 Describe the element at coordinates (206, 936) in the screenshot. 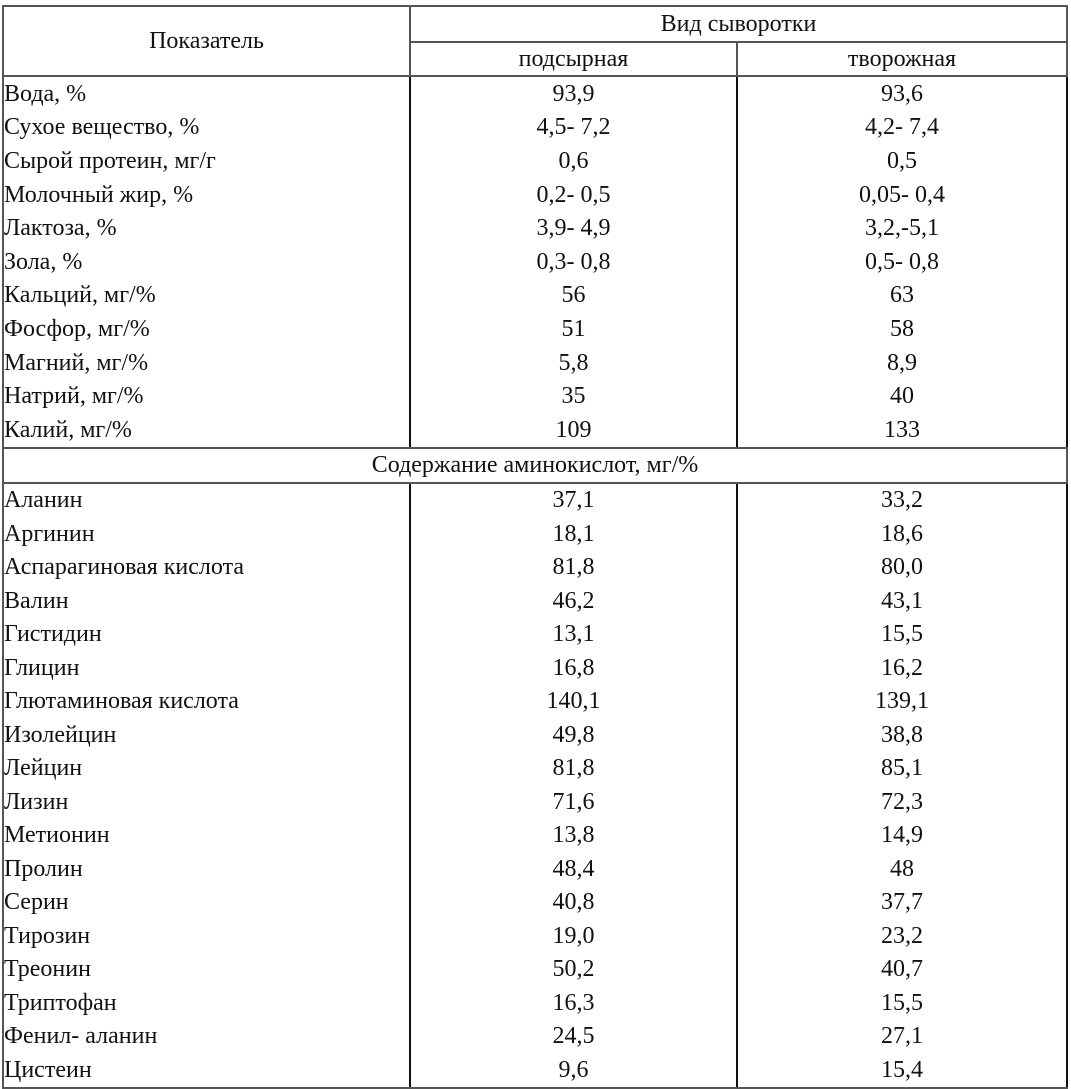

I see `row-name: Тирозин` at that location.